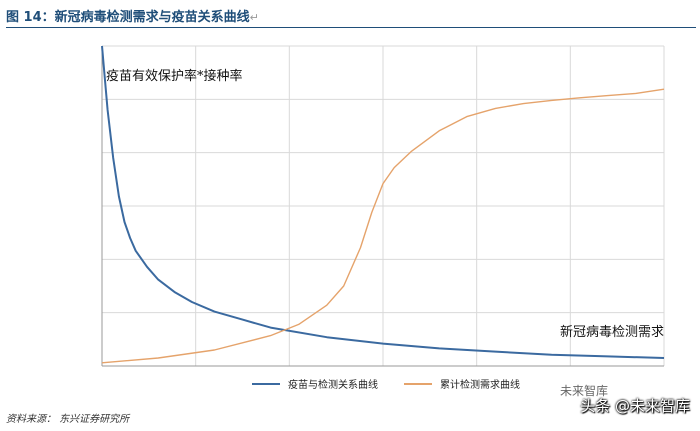  Describe the element at coordinates (583, 391) in the screenshot. I see `watermark-logo: 未来智库` at that location.